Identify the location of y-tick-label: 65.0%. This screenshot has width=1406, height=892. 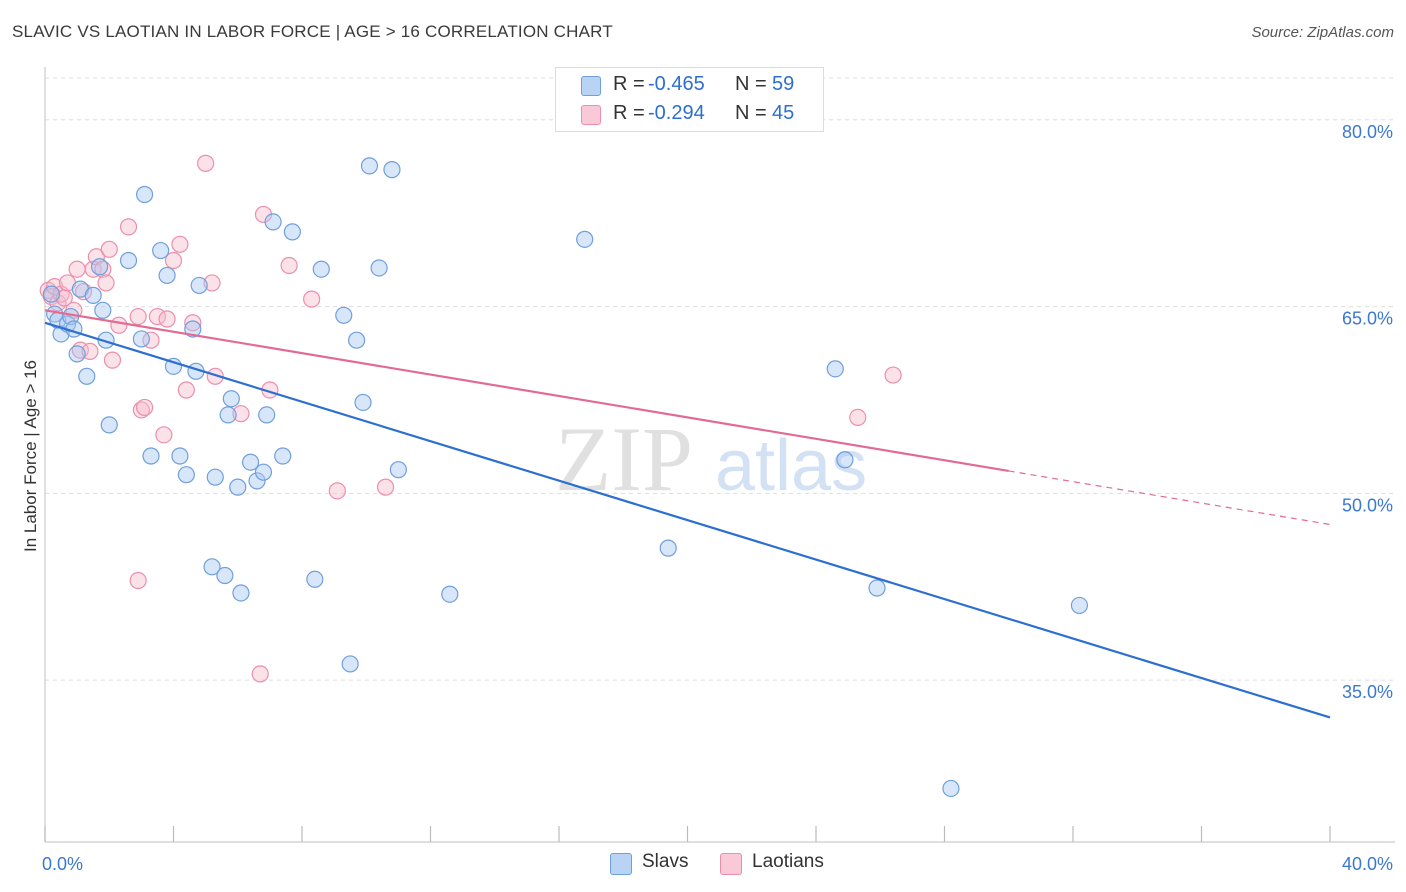
(1367, 319).